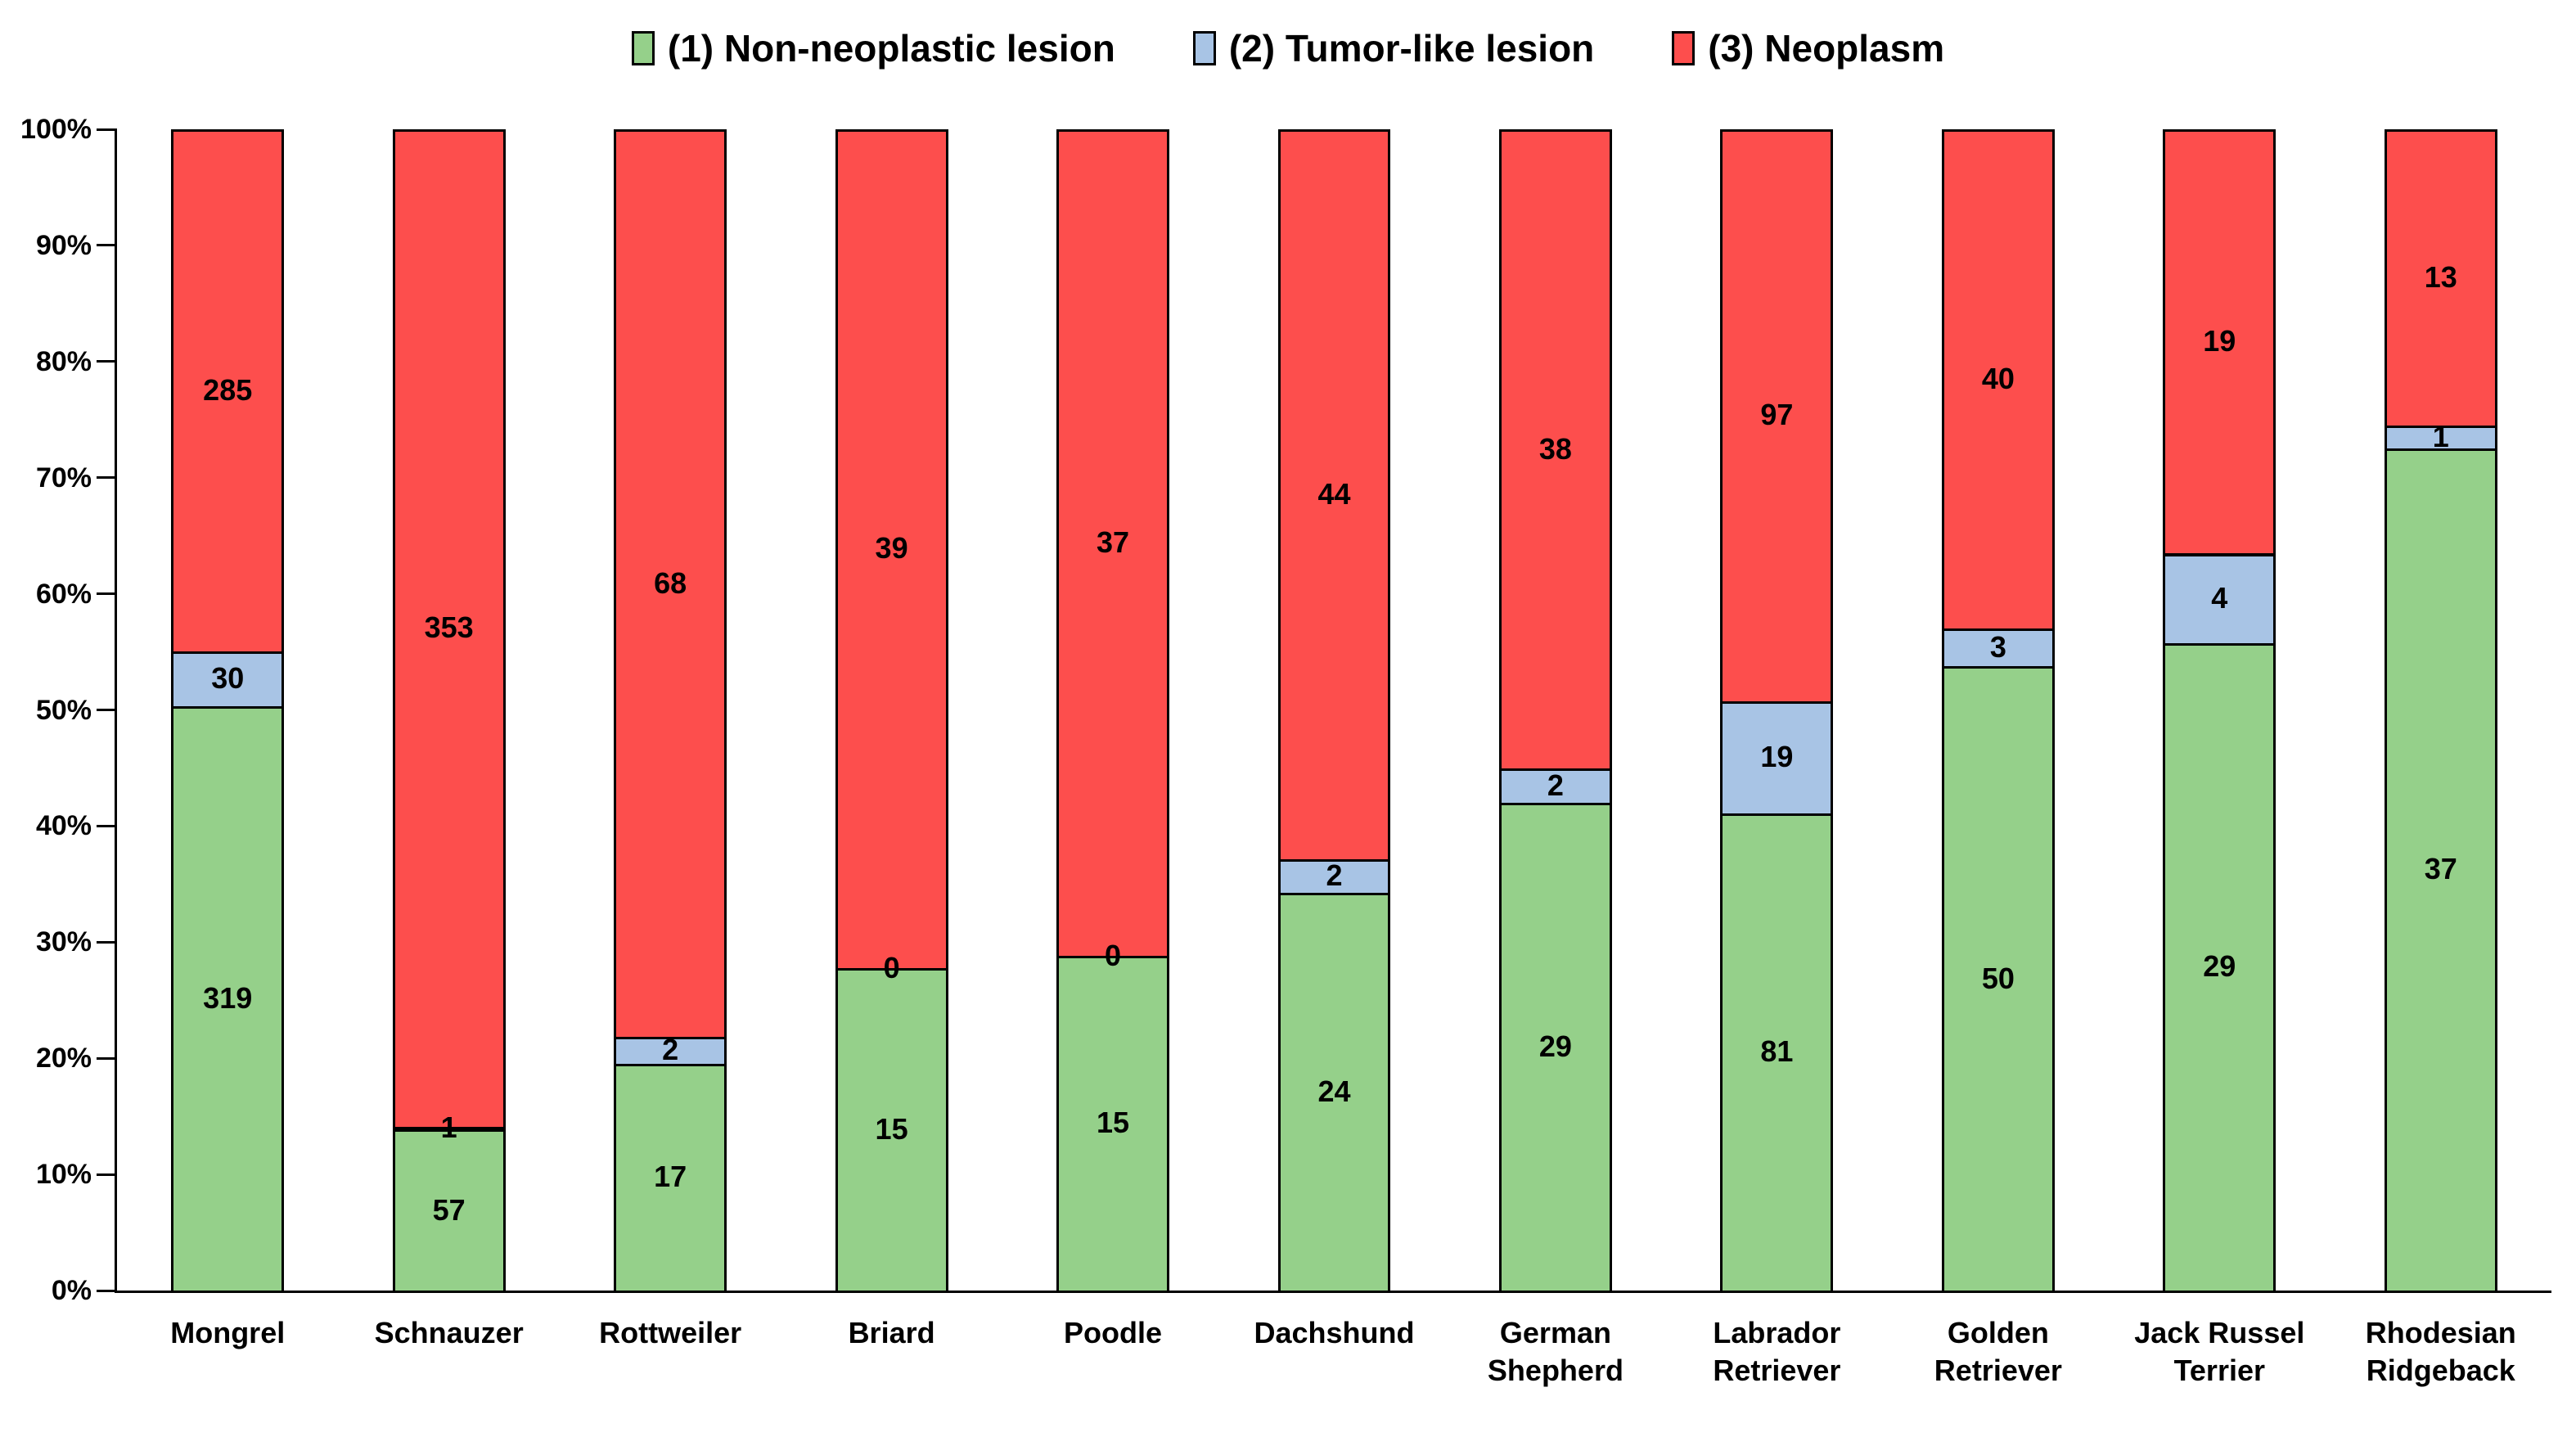 The width and height of the screenshot is (2576, 1437). I want to click on segment-value-label: 285, so click(228, 390).